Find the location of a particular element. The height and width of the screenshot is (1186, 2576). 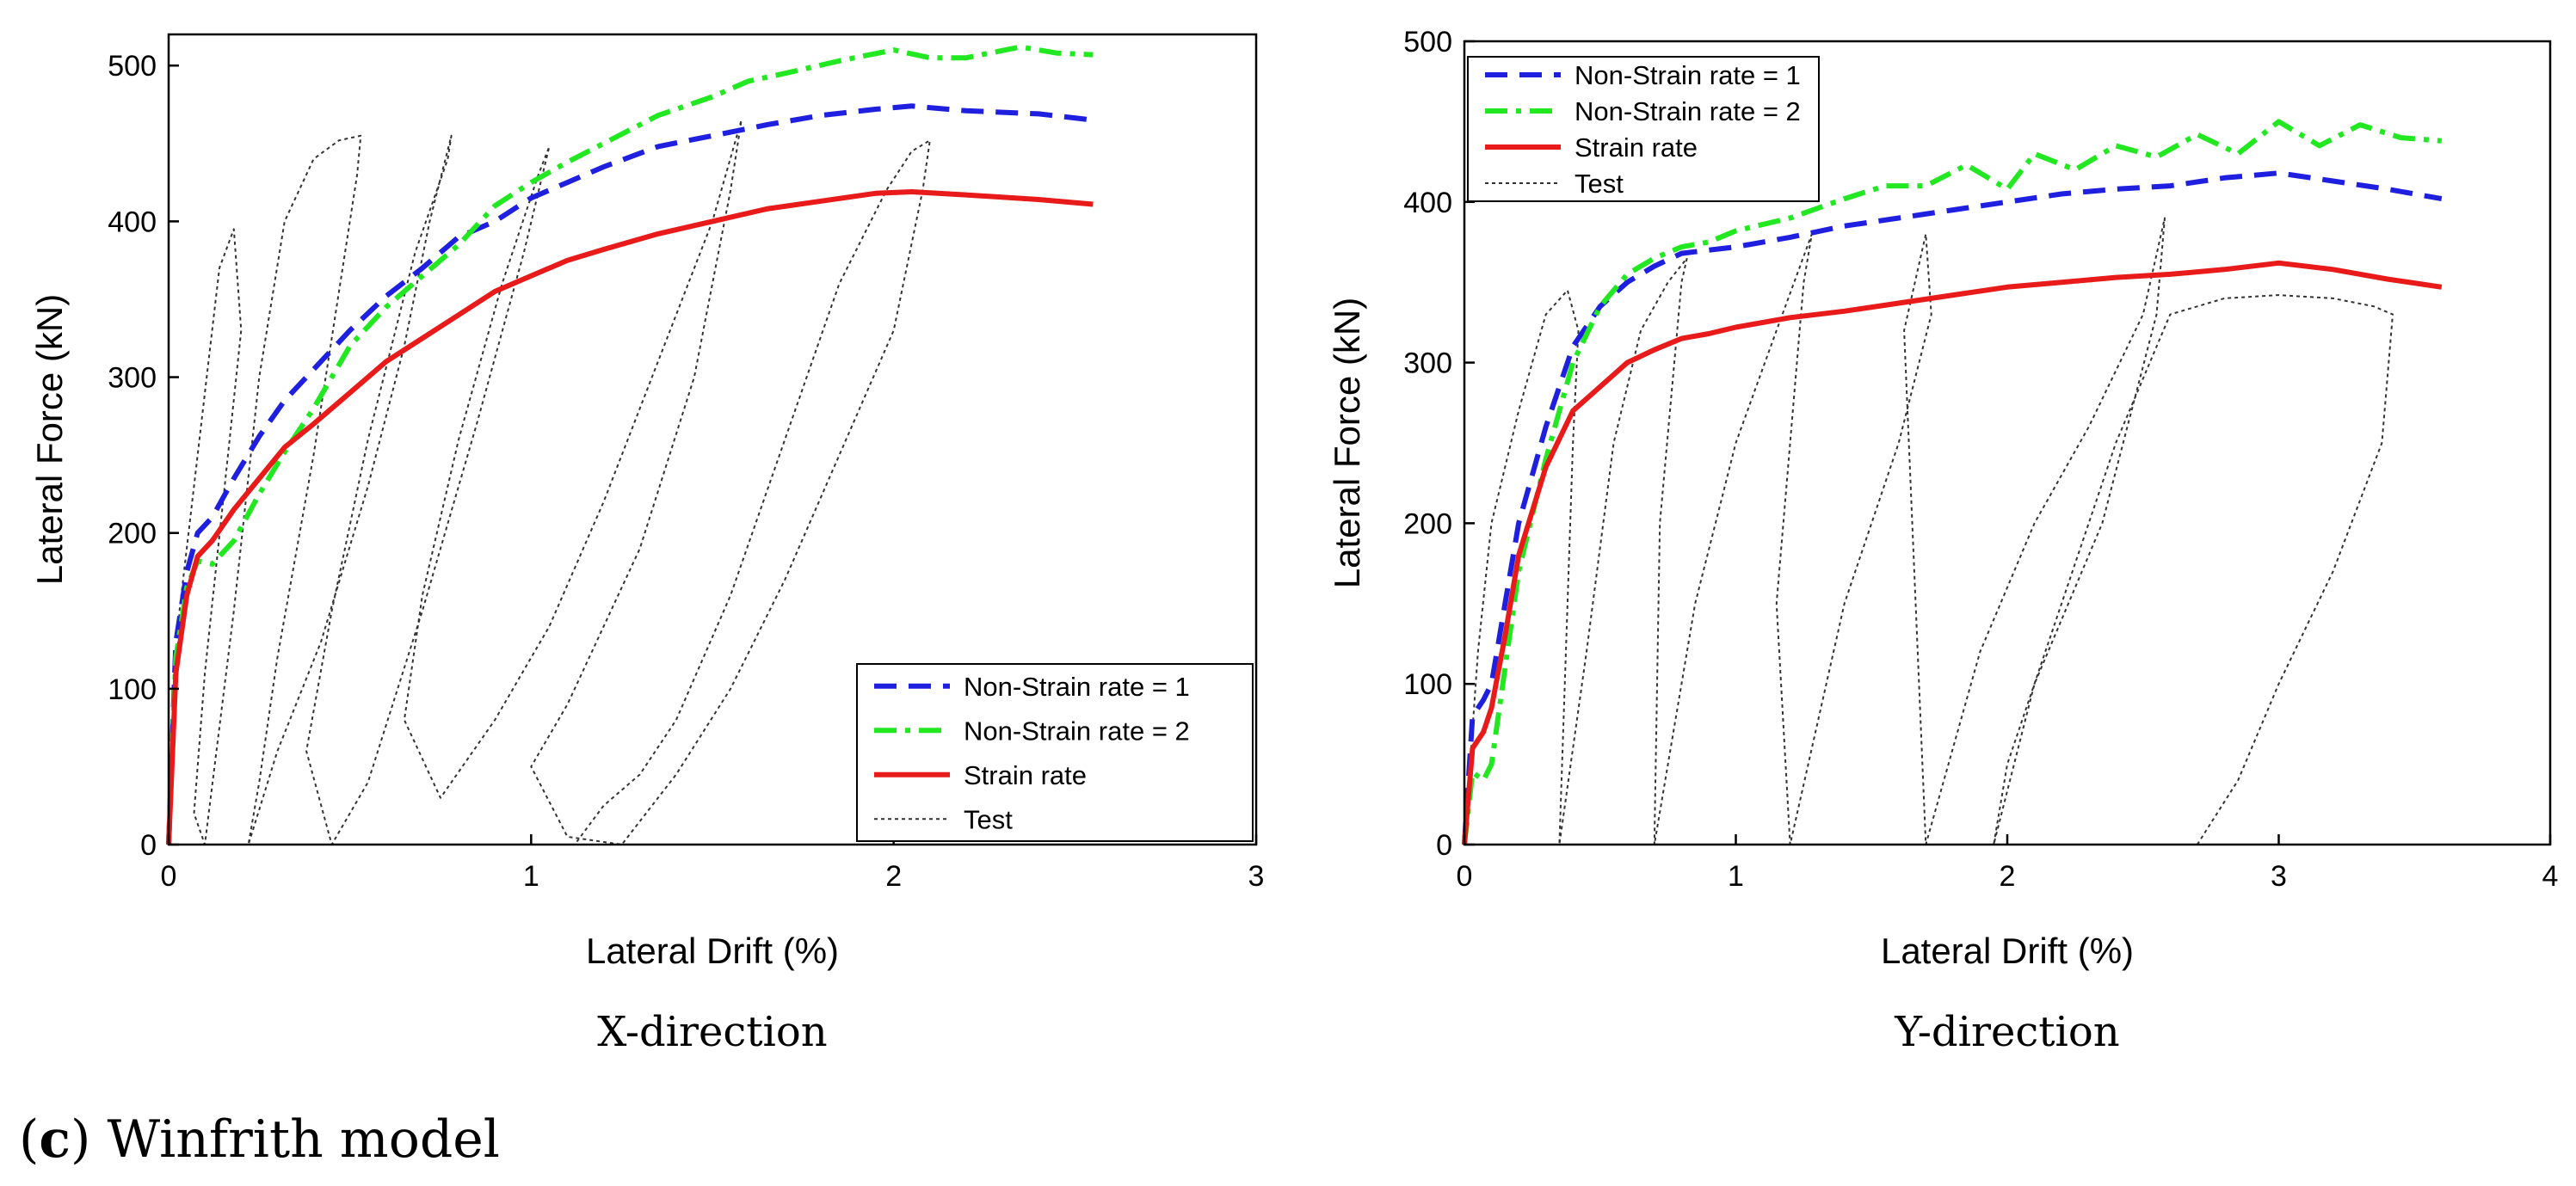

figure-caption-letter: c is located at coordinates (55, 1139).